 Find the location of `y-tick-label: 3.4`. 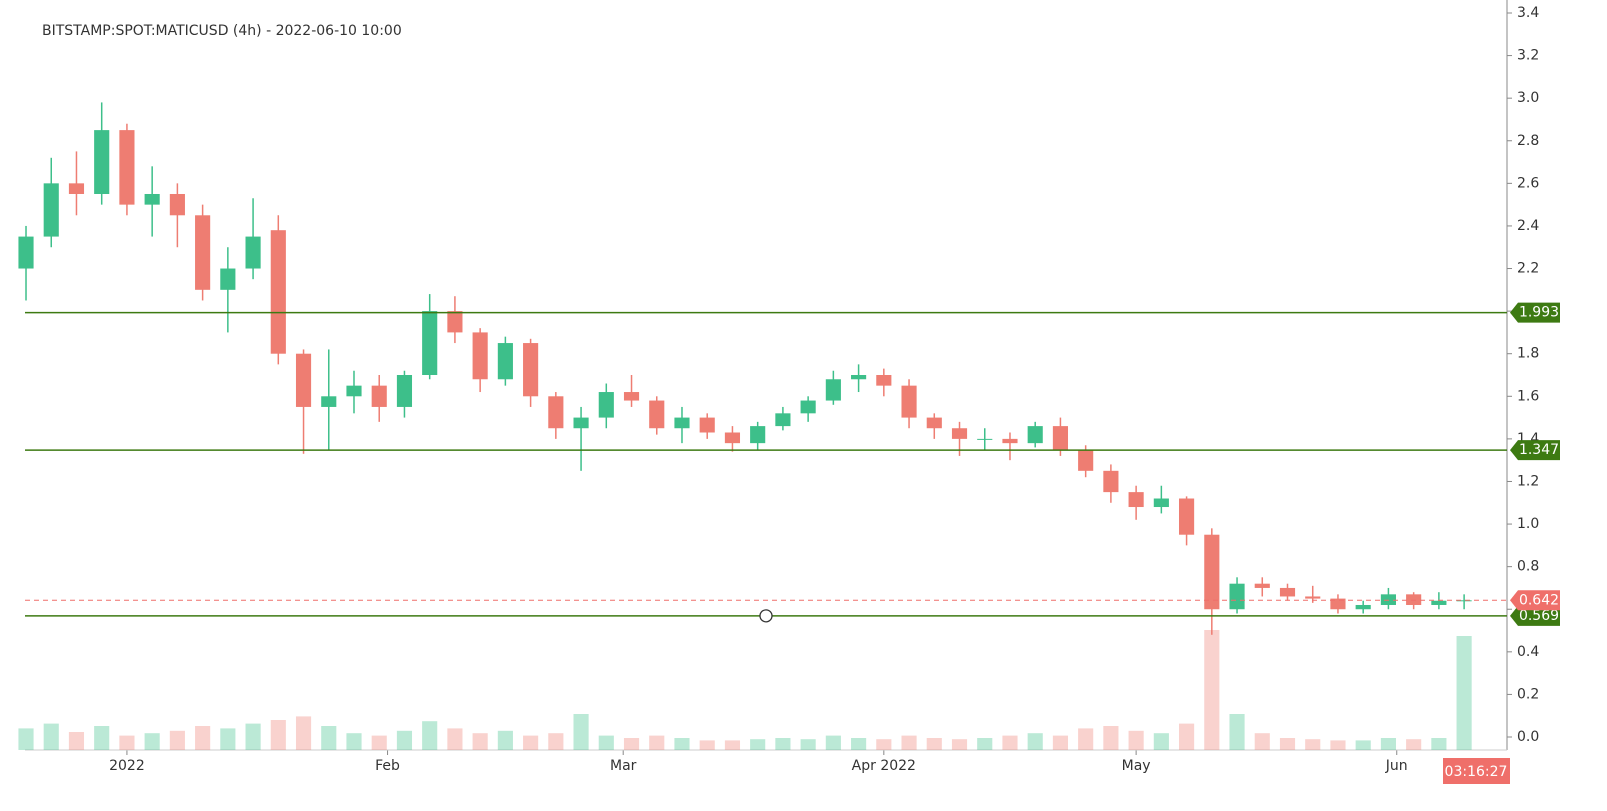

y-tick-label: 3.4 is located at coordinates (1528, 13).